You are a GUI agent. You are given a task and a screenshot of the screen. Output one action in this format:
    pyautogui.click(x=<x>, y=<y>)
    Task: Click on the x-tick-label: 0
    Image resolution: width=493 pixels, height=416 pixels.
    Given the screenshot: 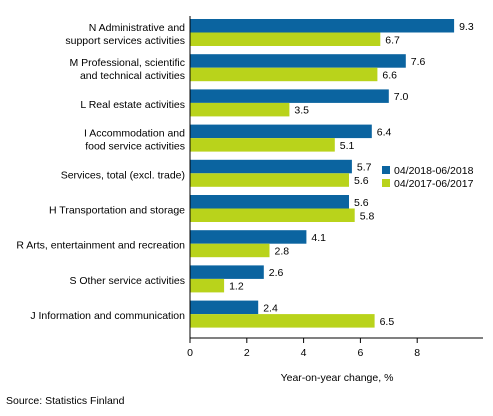 What is the action you would take?
    pyautogui.click(x=190, y=353)
    